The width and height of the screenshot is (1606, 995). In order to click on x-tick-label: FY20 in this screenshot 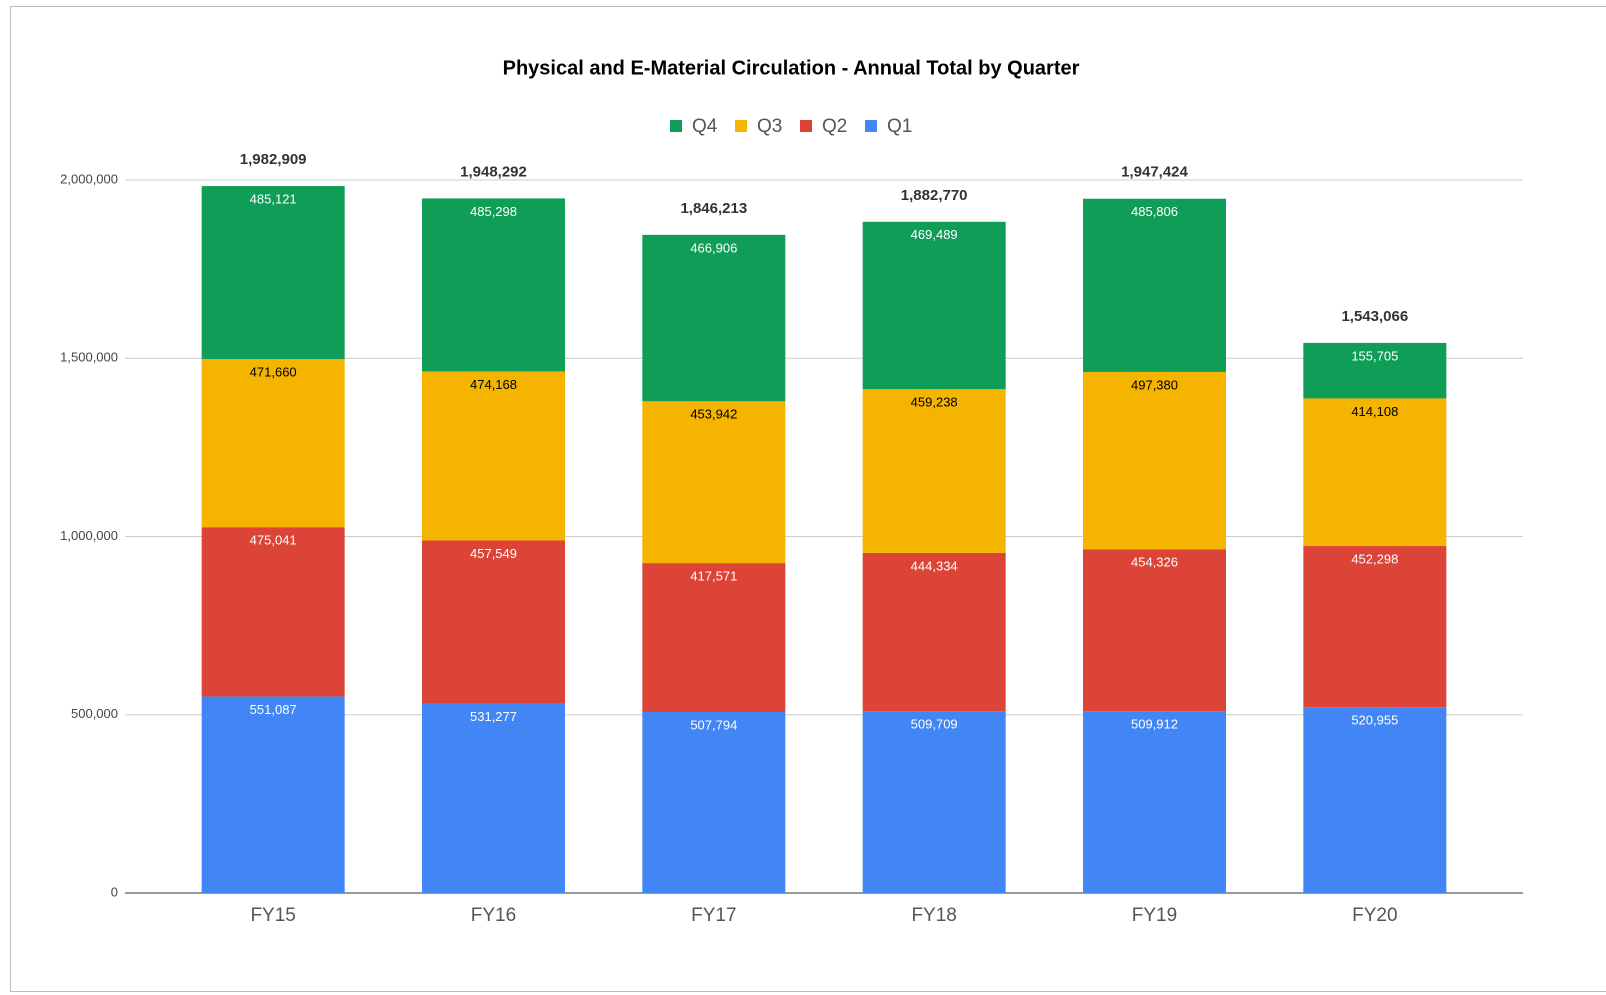, I will do `click(1374, 915)`.